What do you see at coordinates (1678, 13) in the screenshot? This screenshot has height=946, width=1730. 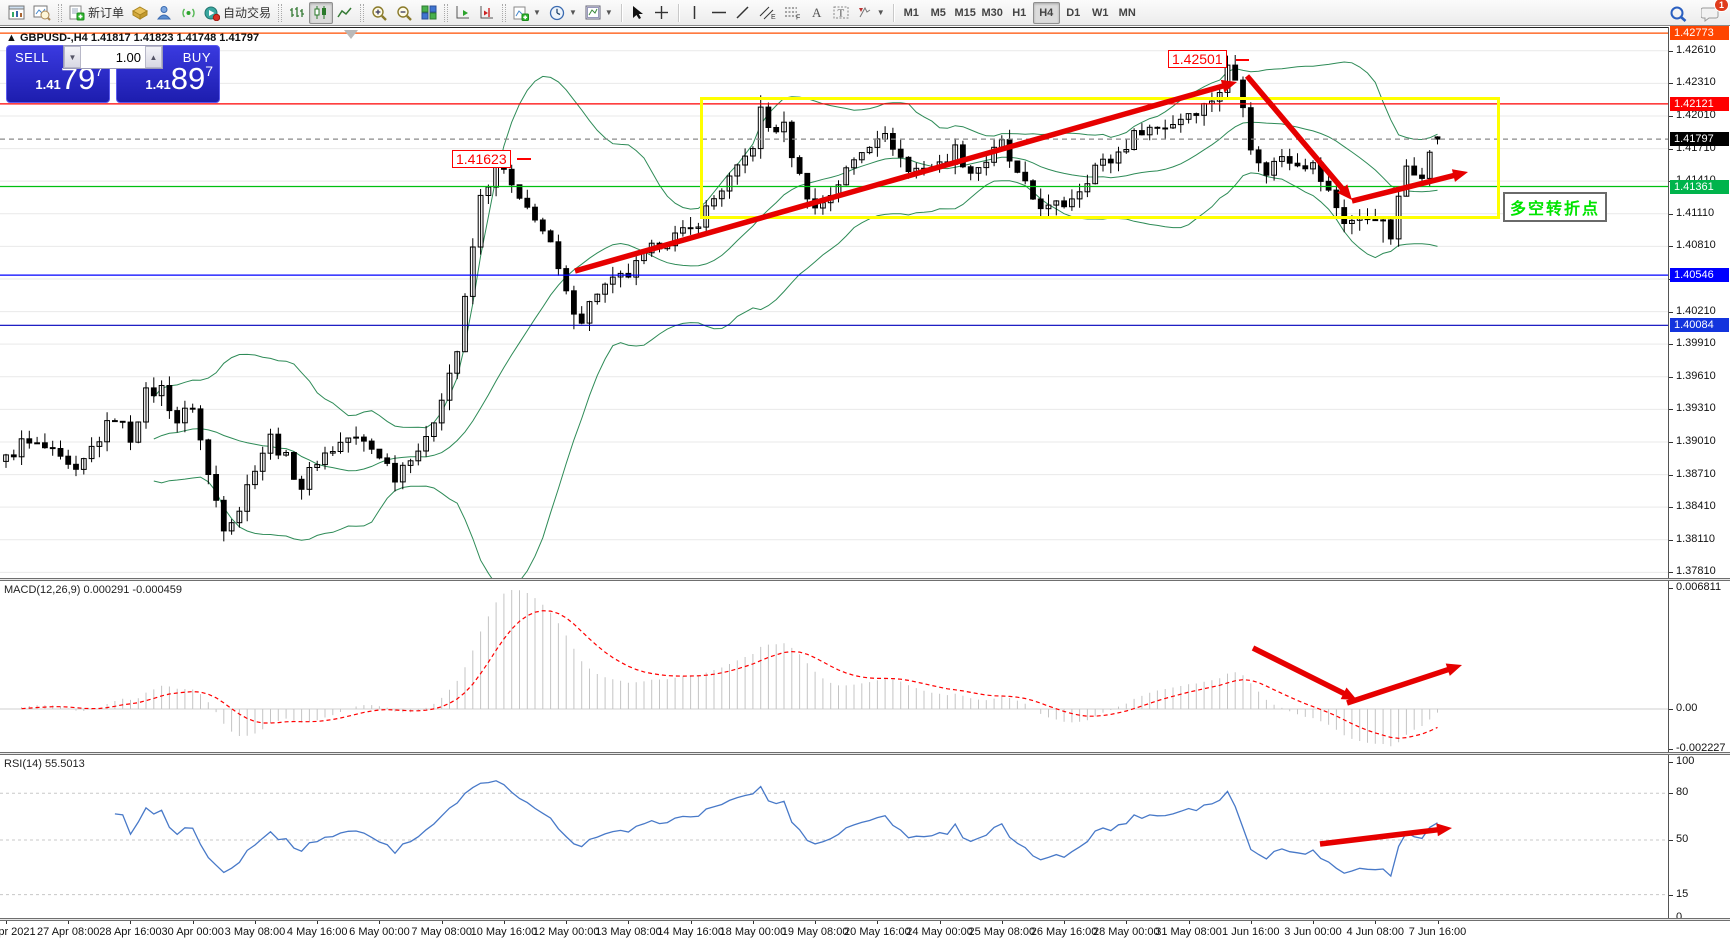 I see `search-icon` at bounding box center [1678, 13].